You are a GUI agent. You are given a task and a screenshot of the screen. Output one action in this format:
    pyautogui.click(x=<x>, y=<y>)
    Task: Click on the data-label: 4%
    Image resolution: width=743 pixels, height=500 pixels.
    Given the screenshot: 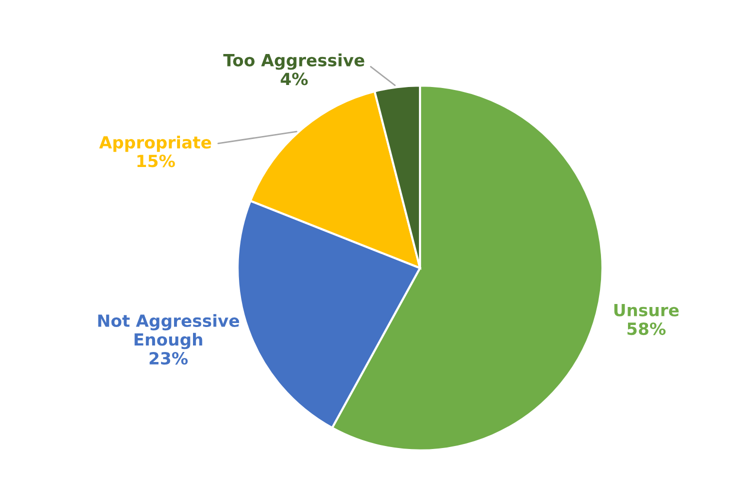 What is the action you would take?
    pyautogui.click(x=294, y=79)
    